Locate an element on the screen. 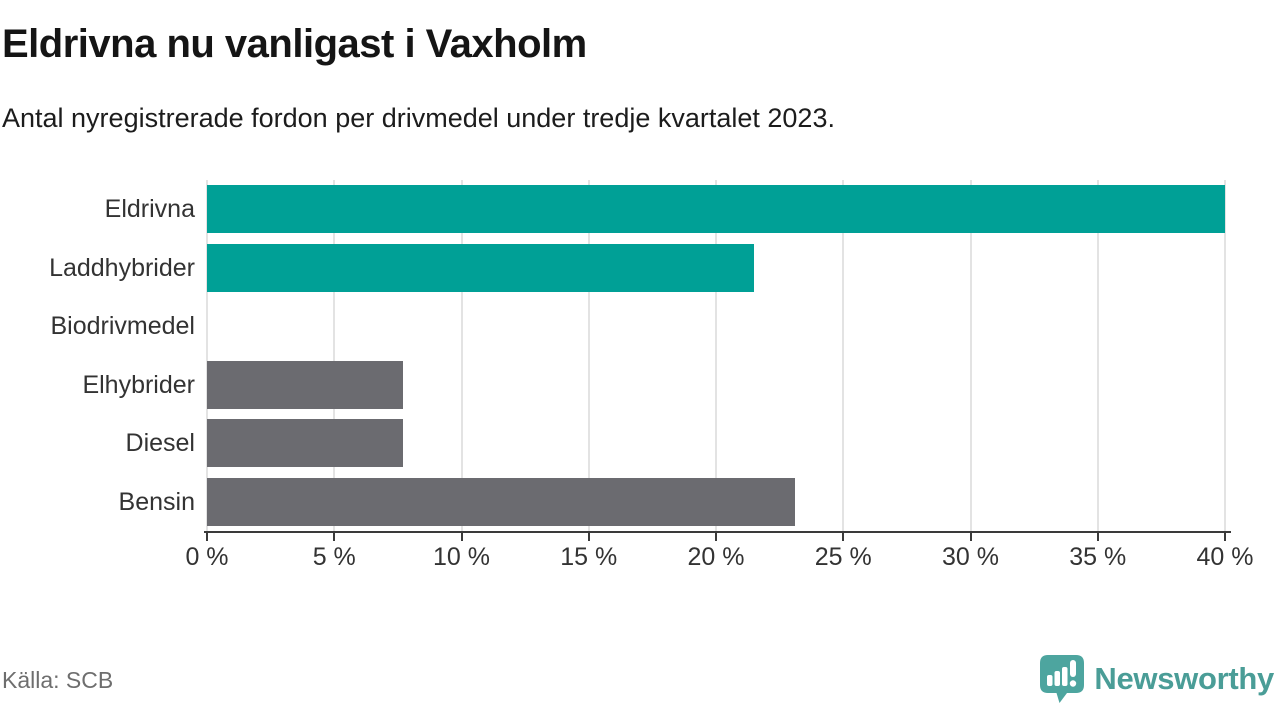 This screenshot has width=1280, height=720. x-tick-label-0: 0 % is located at coordinates (207, 557).